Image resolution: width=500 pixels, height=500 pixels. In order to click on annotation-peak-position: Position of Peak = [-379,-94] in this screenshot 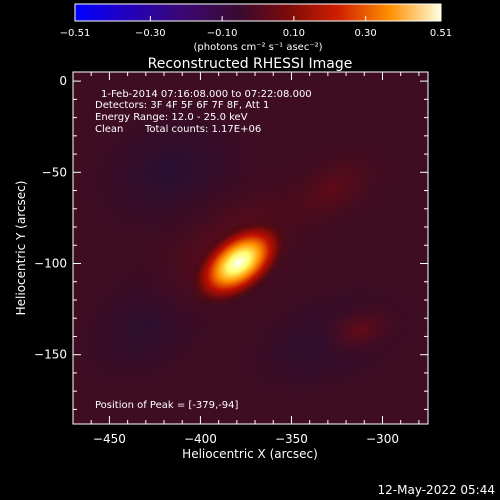, I will do `click(167, 405)`.